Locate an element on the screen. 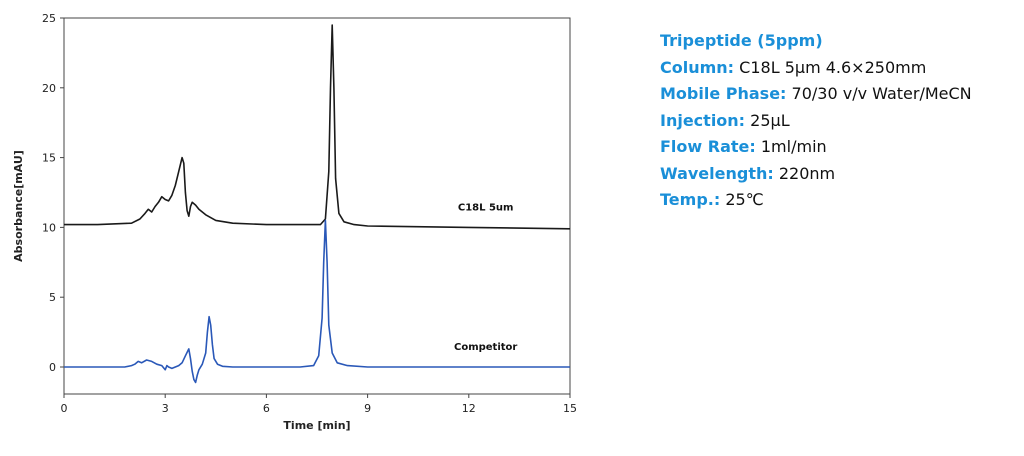 This screenshot has width=1024, height=456. y-axis-label: Absorbance[mAU] is located at coordinates (18, 206).